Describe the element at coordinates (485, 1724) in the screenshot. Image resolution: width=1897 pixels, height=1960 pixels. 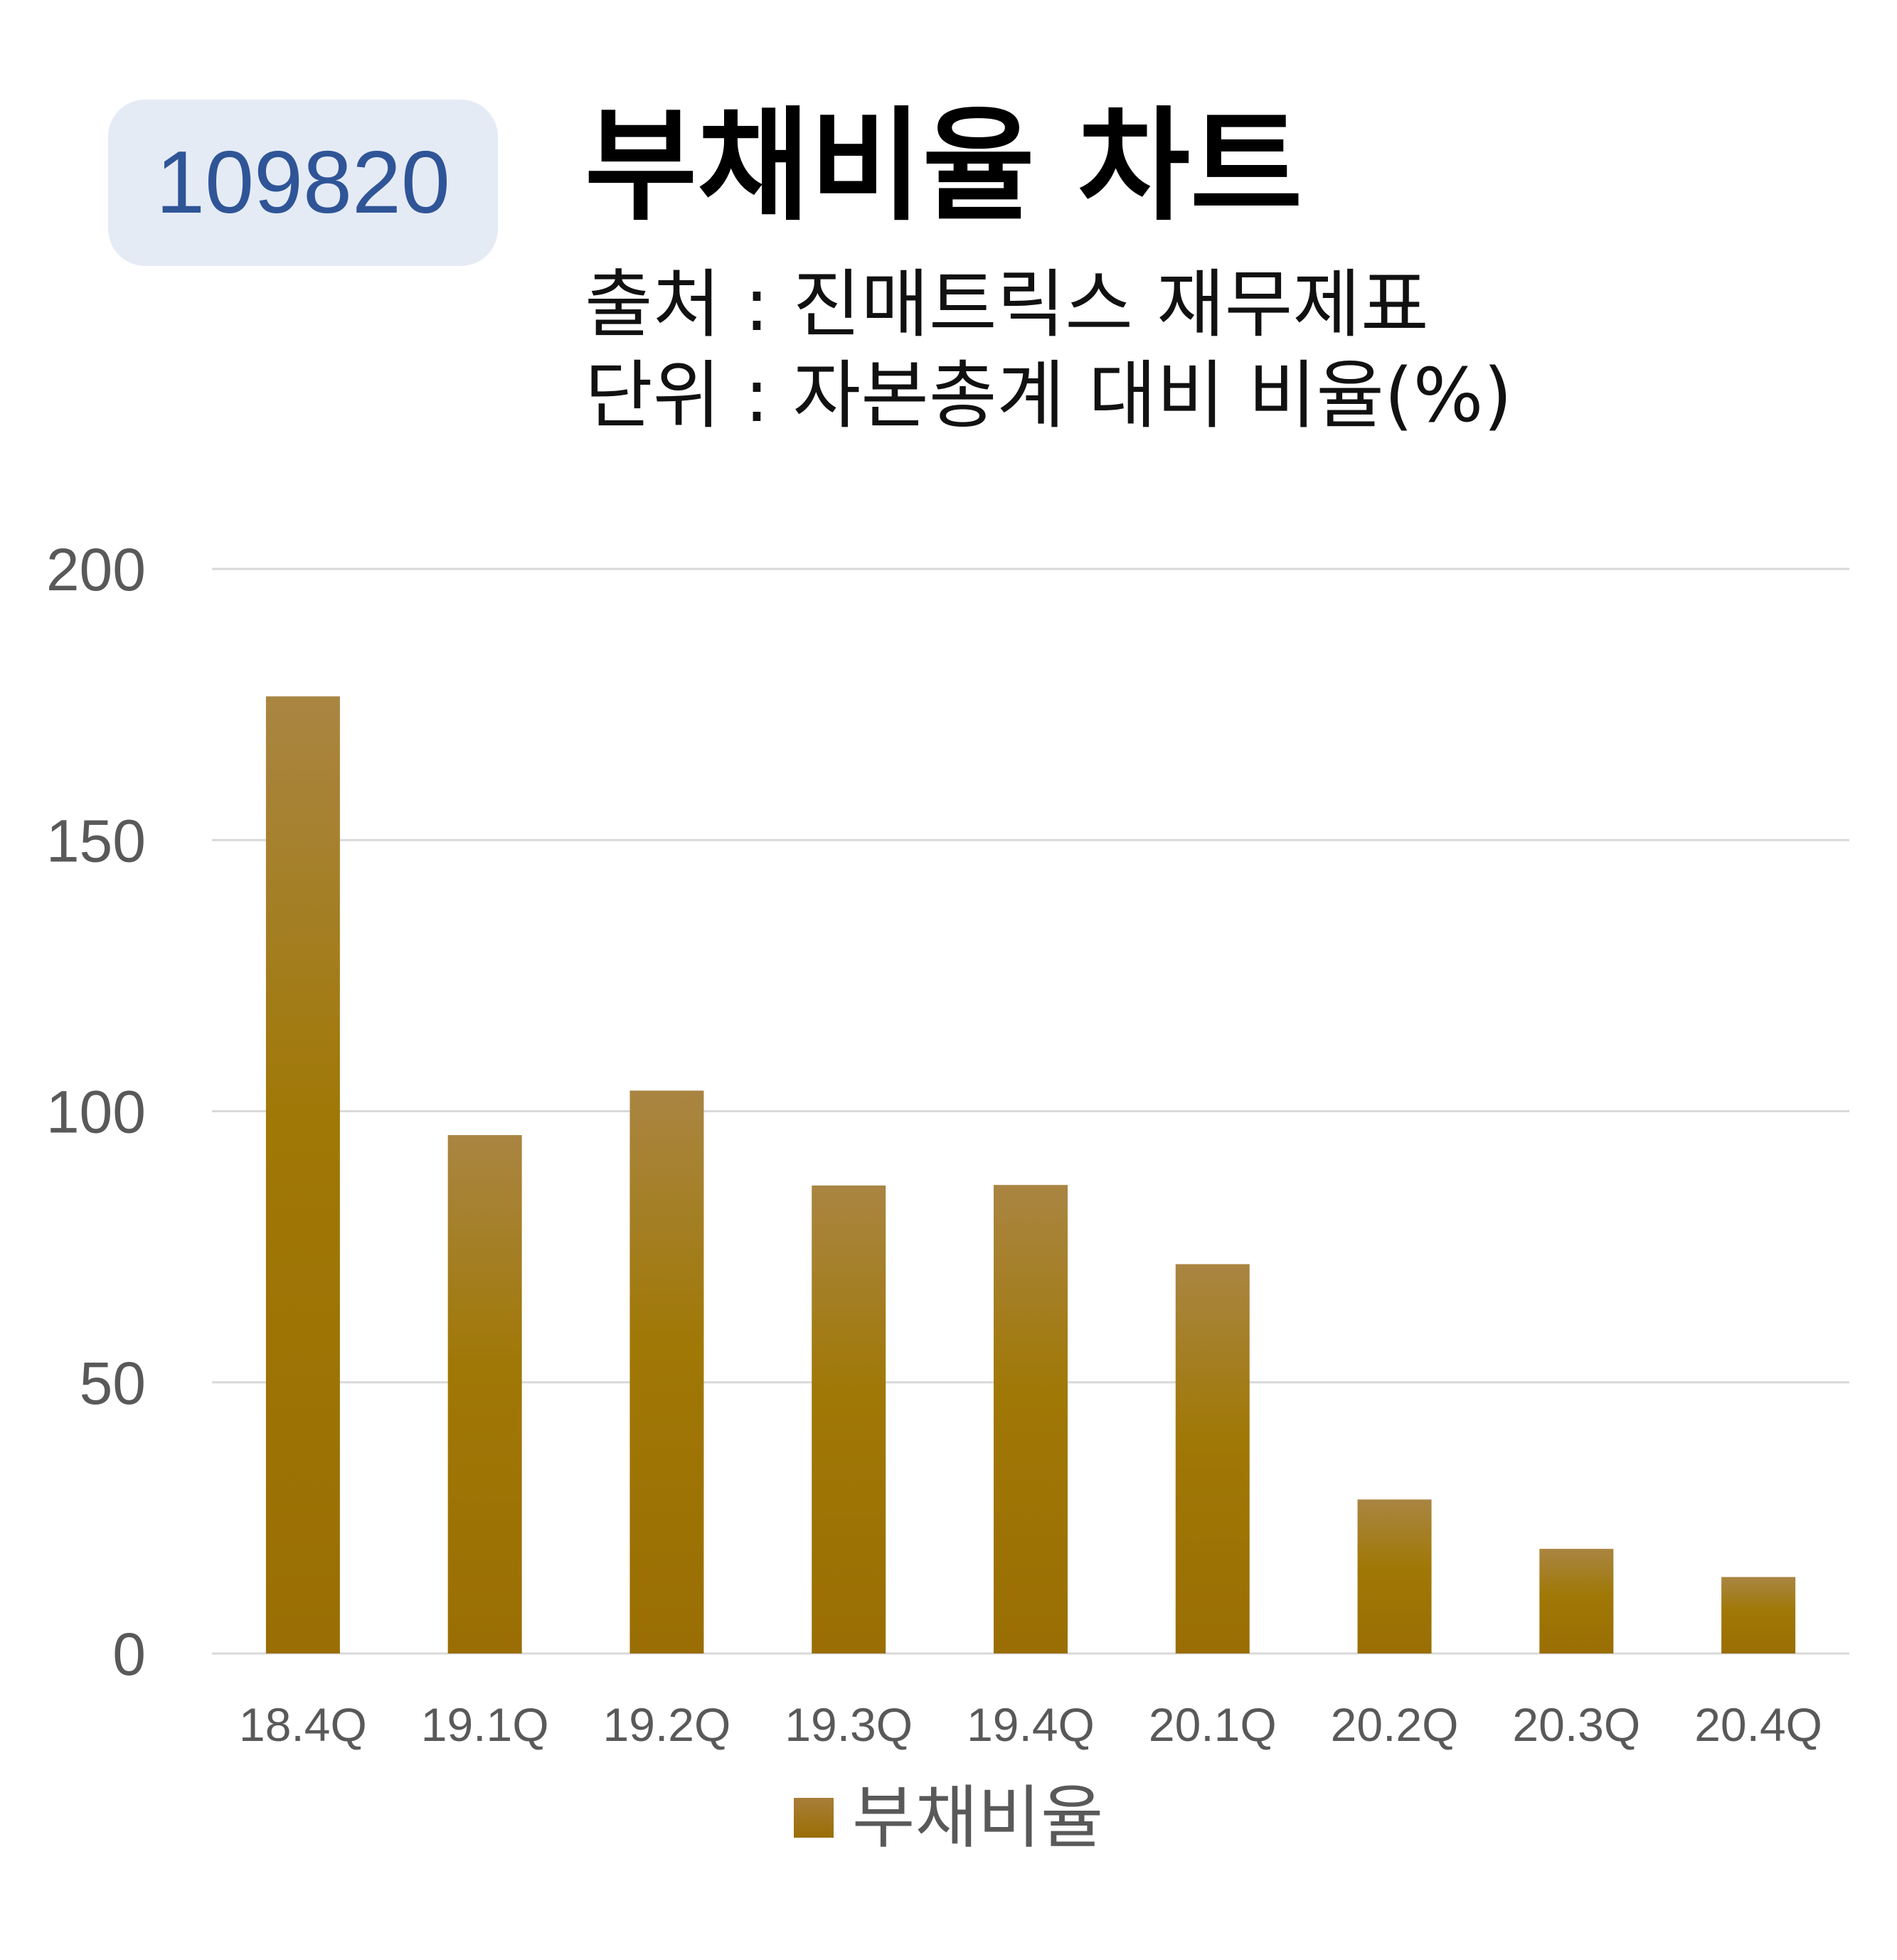
I see `x-tick-label: 19.1Q` at that location.